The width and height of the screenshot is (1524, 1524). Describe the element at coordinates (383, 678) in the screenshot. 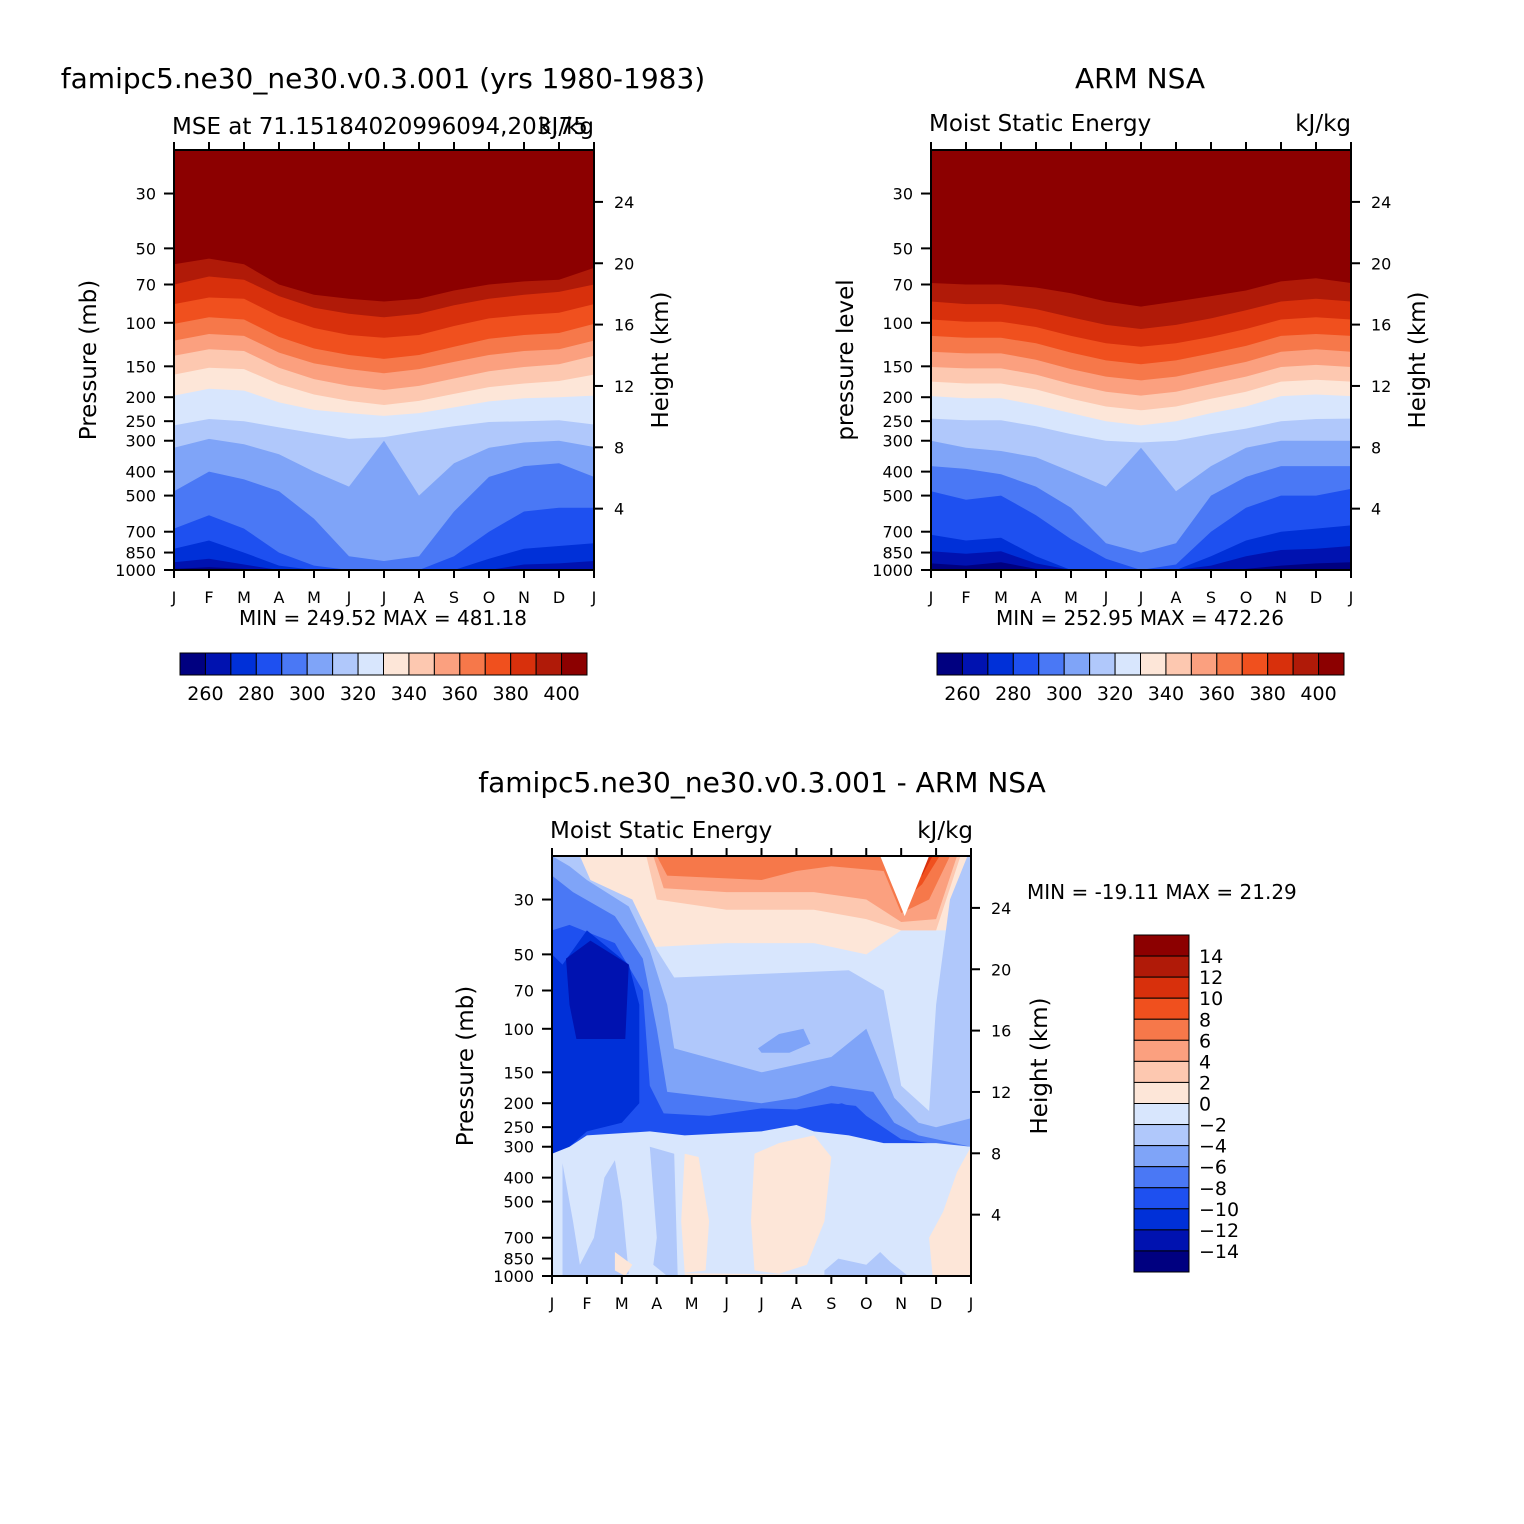

I see `panel-model-colorbar: 260 280 300 320 340 360 380 400` at that location.